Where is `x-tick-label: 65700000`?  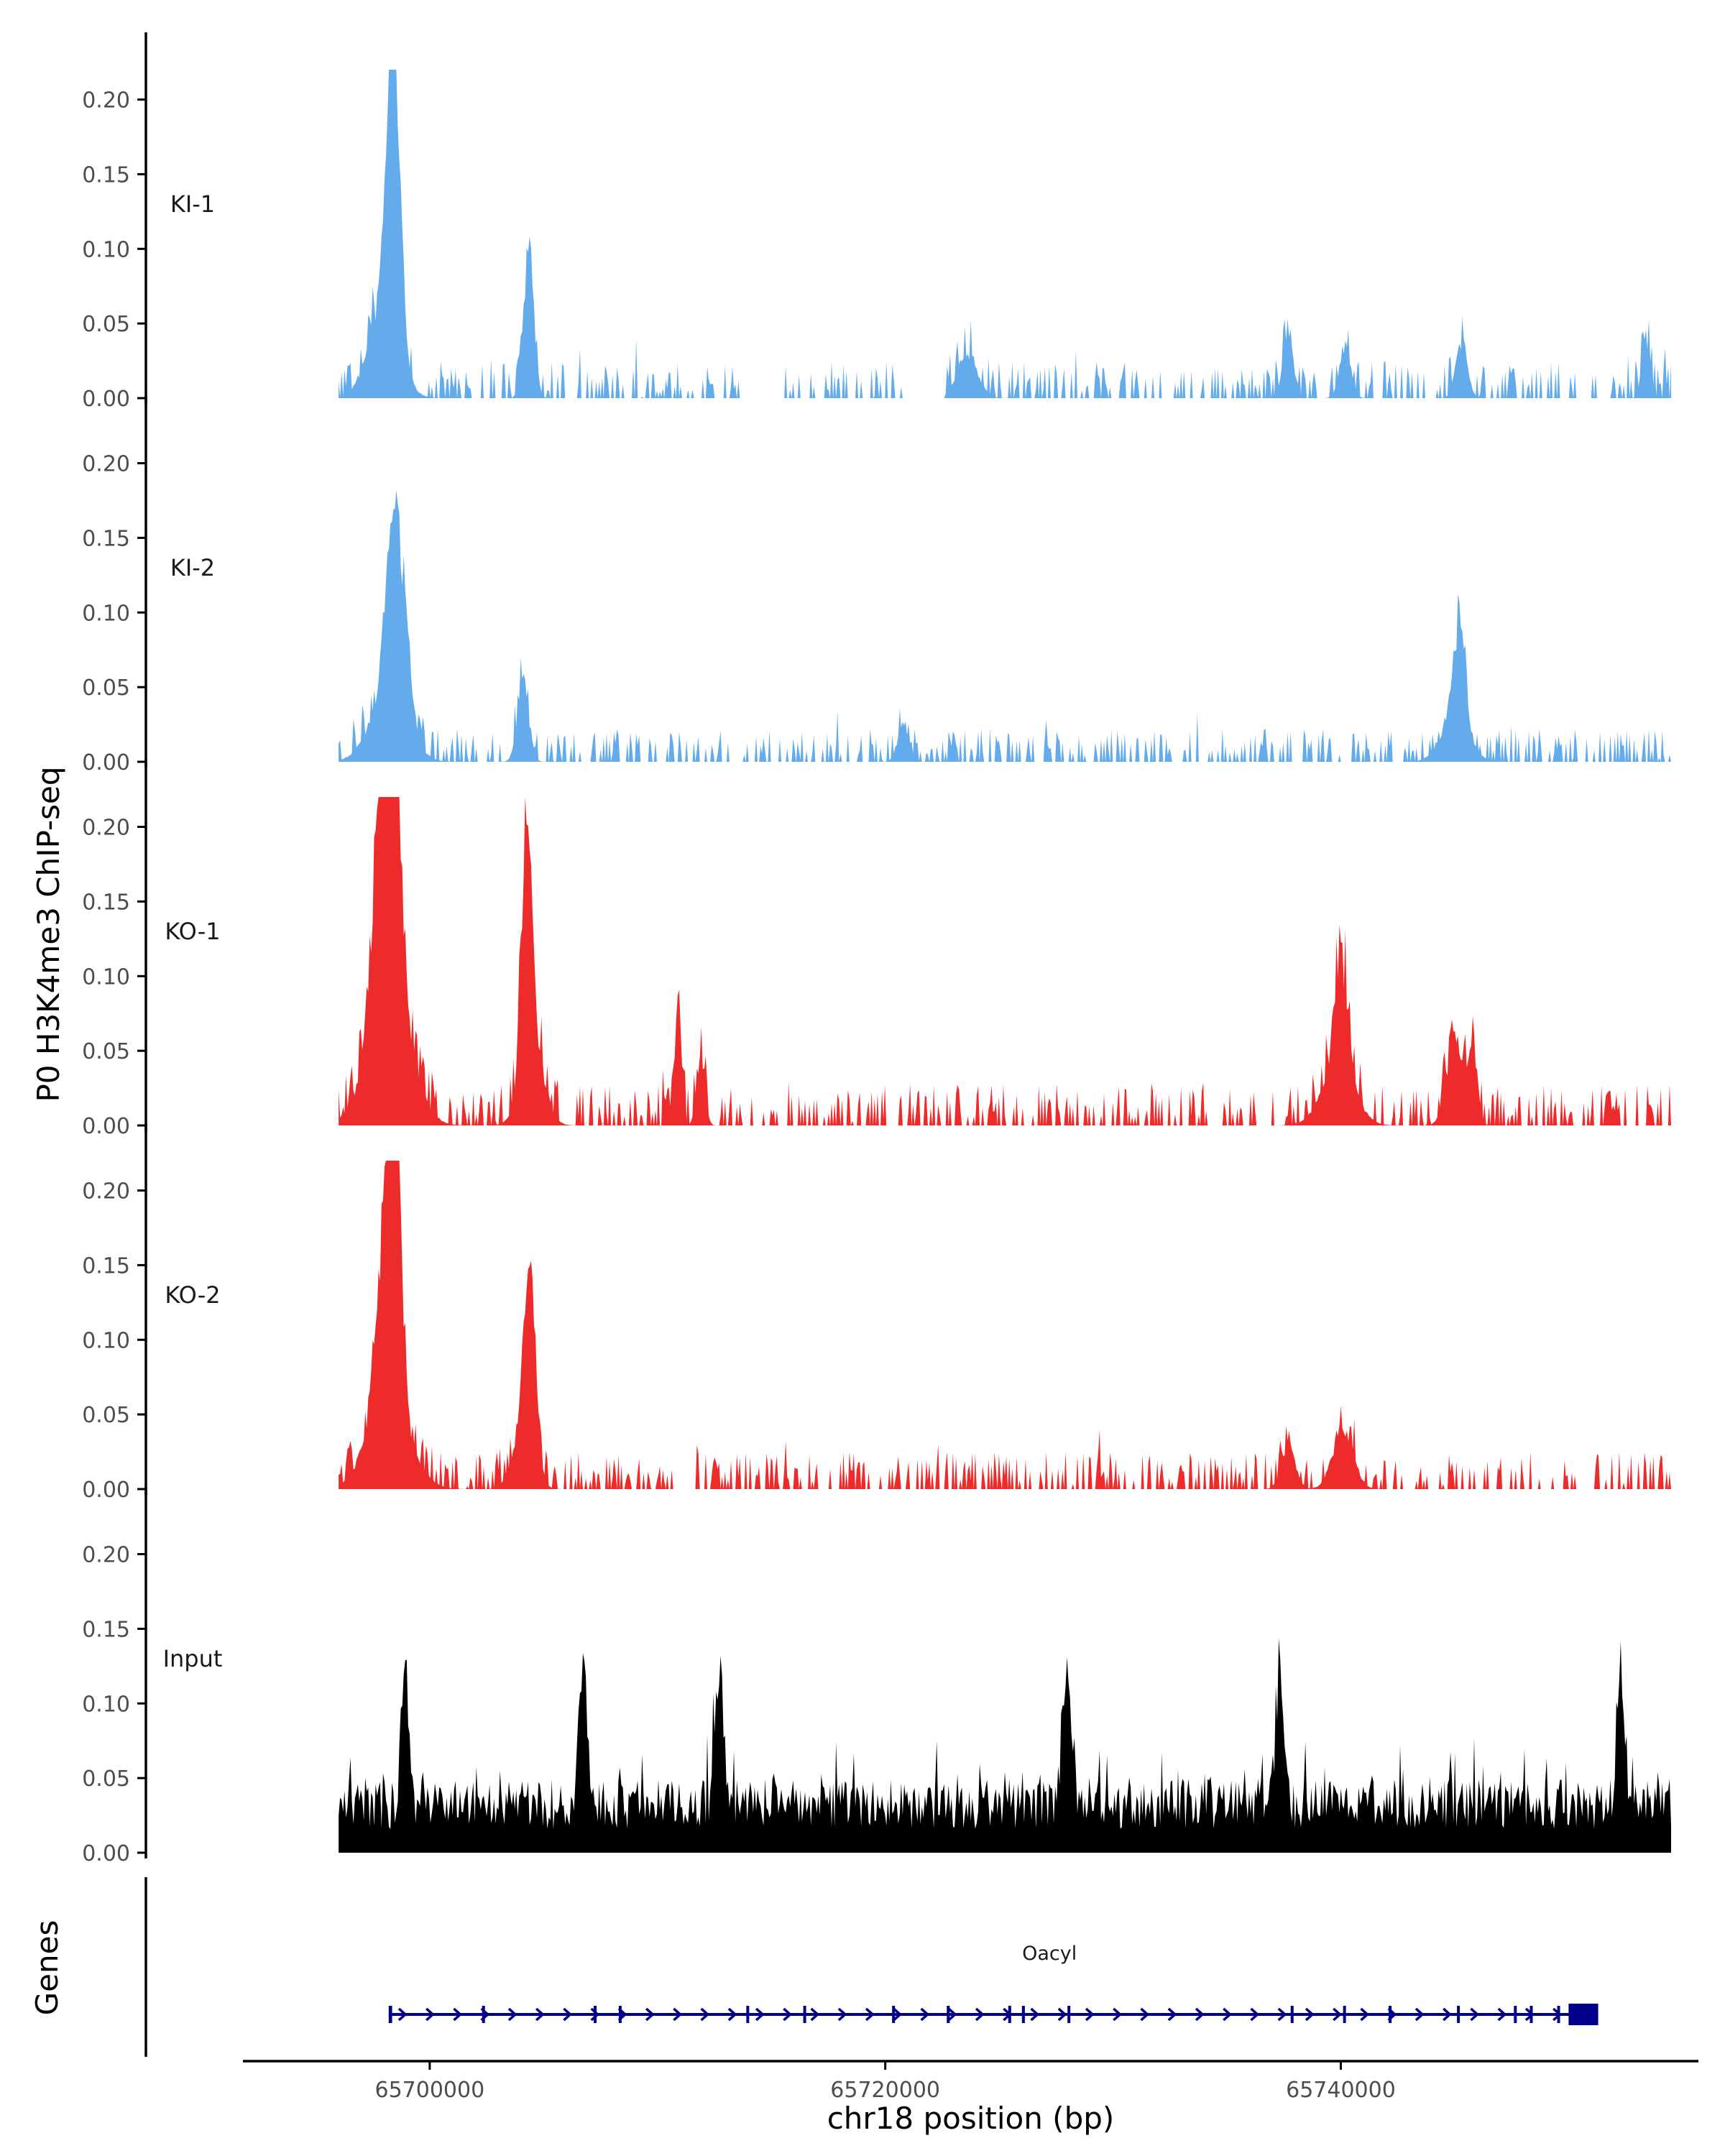 x-tick-label: 65700000 is located at coordinates (430, 2090).